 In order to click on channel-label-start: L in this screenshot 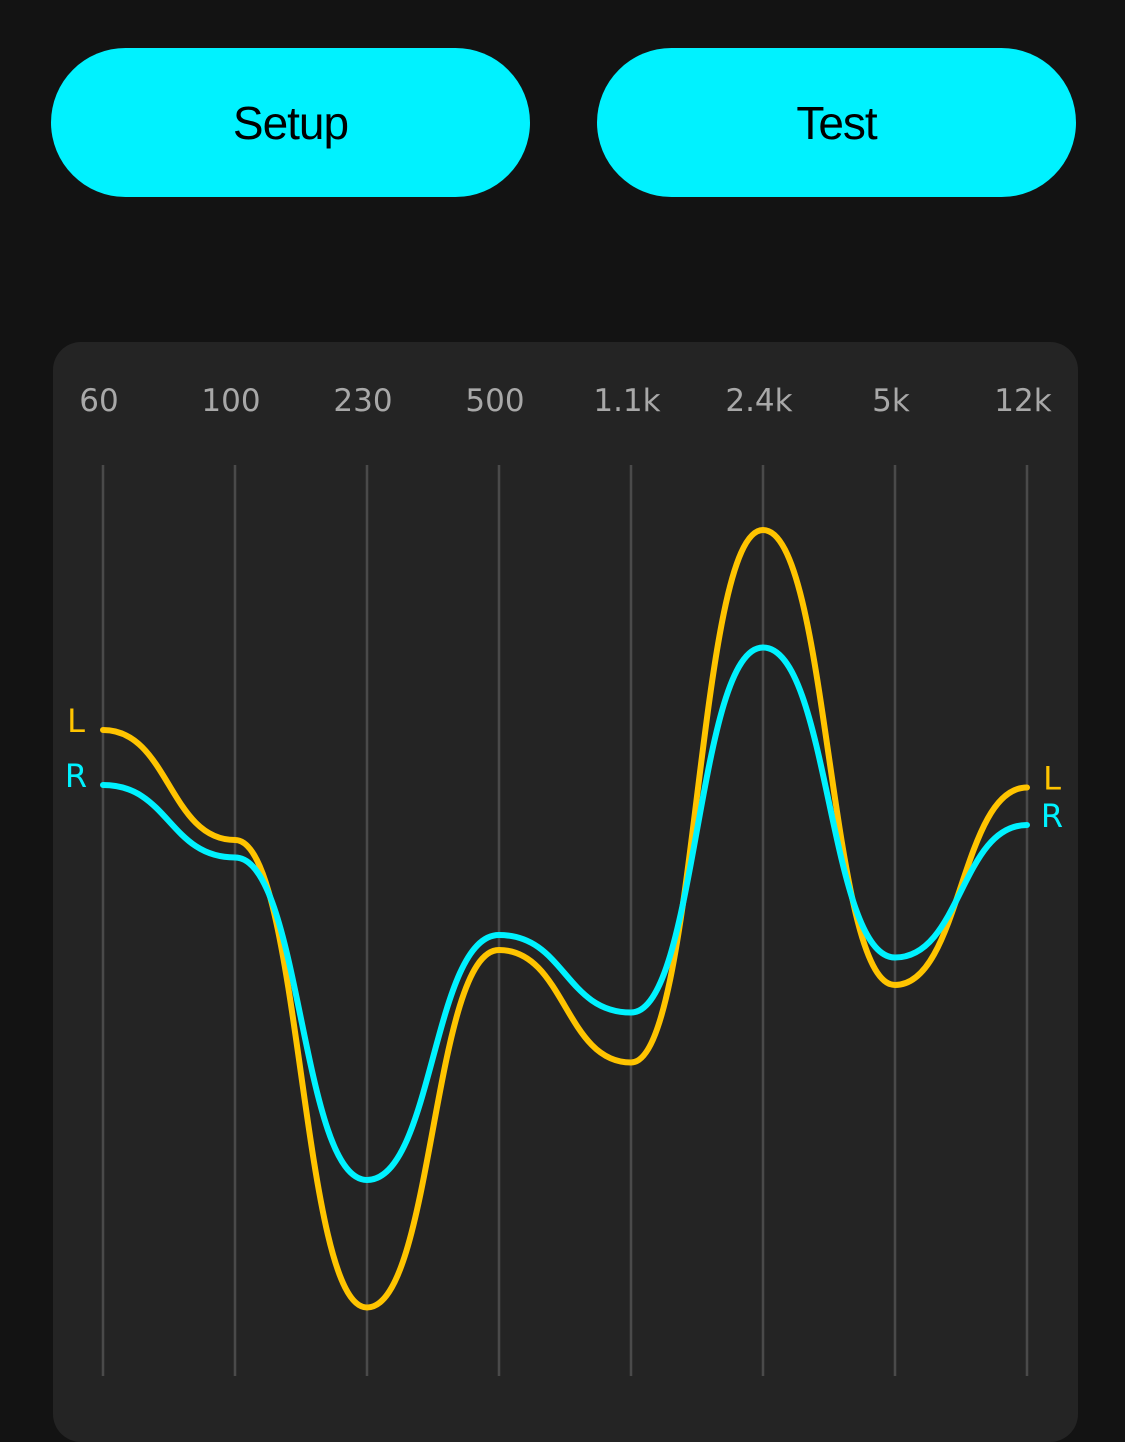, I will do `click(76, 721)`.